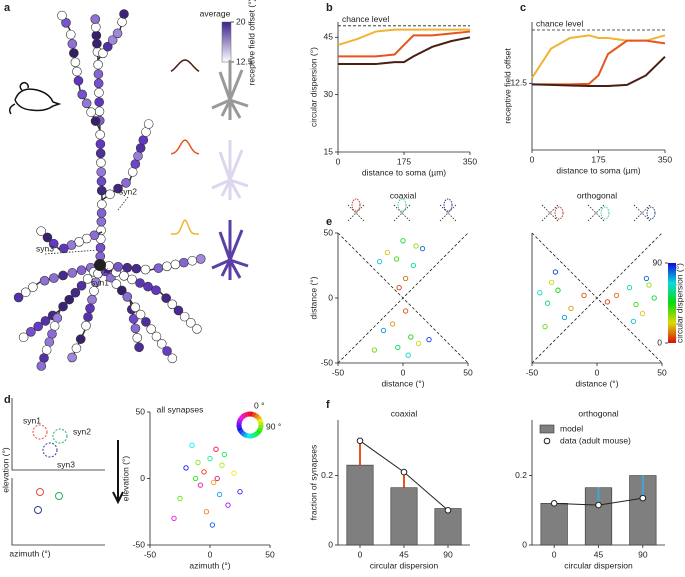 Image resolution: width=685 pixels, height=577 pixels. Describe the element at coordinates (360, 554) in the screenshot. I see `x-tick-label: 0` at that location.